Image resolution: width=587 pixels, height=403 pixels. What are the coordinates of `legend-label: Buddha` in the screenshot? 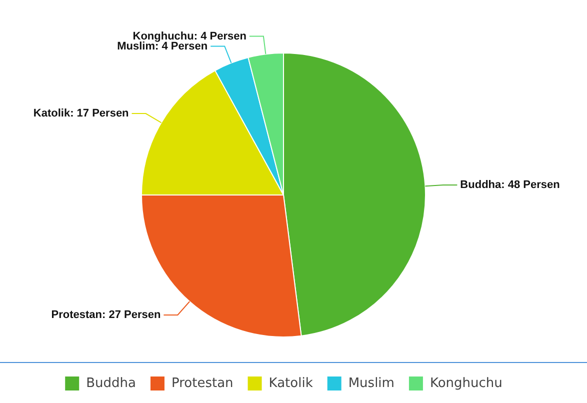 It's located at (111, 383).